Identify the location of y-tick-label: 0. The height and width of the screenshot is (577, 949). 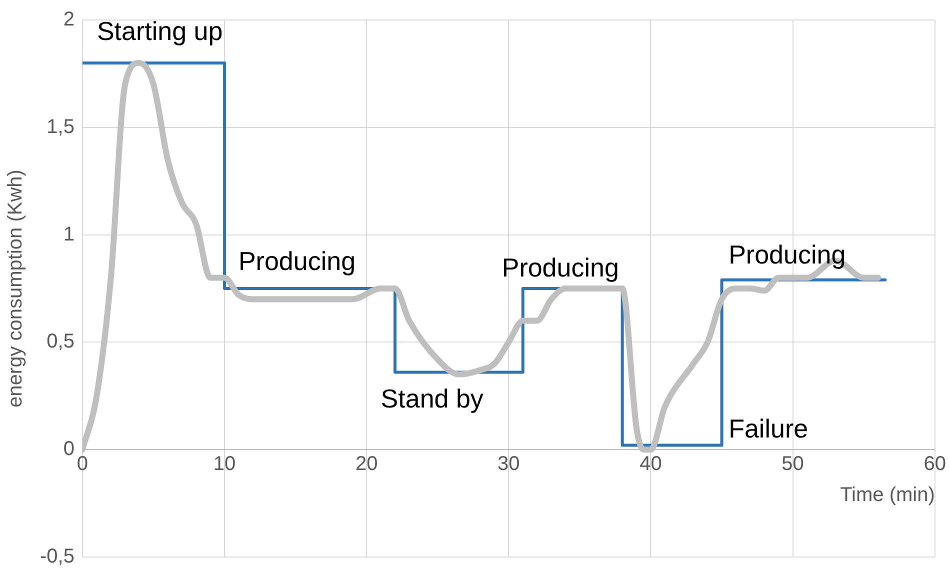
(68, 449).